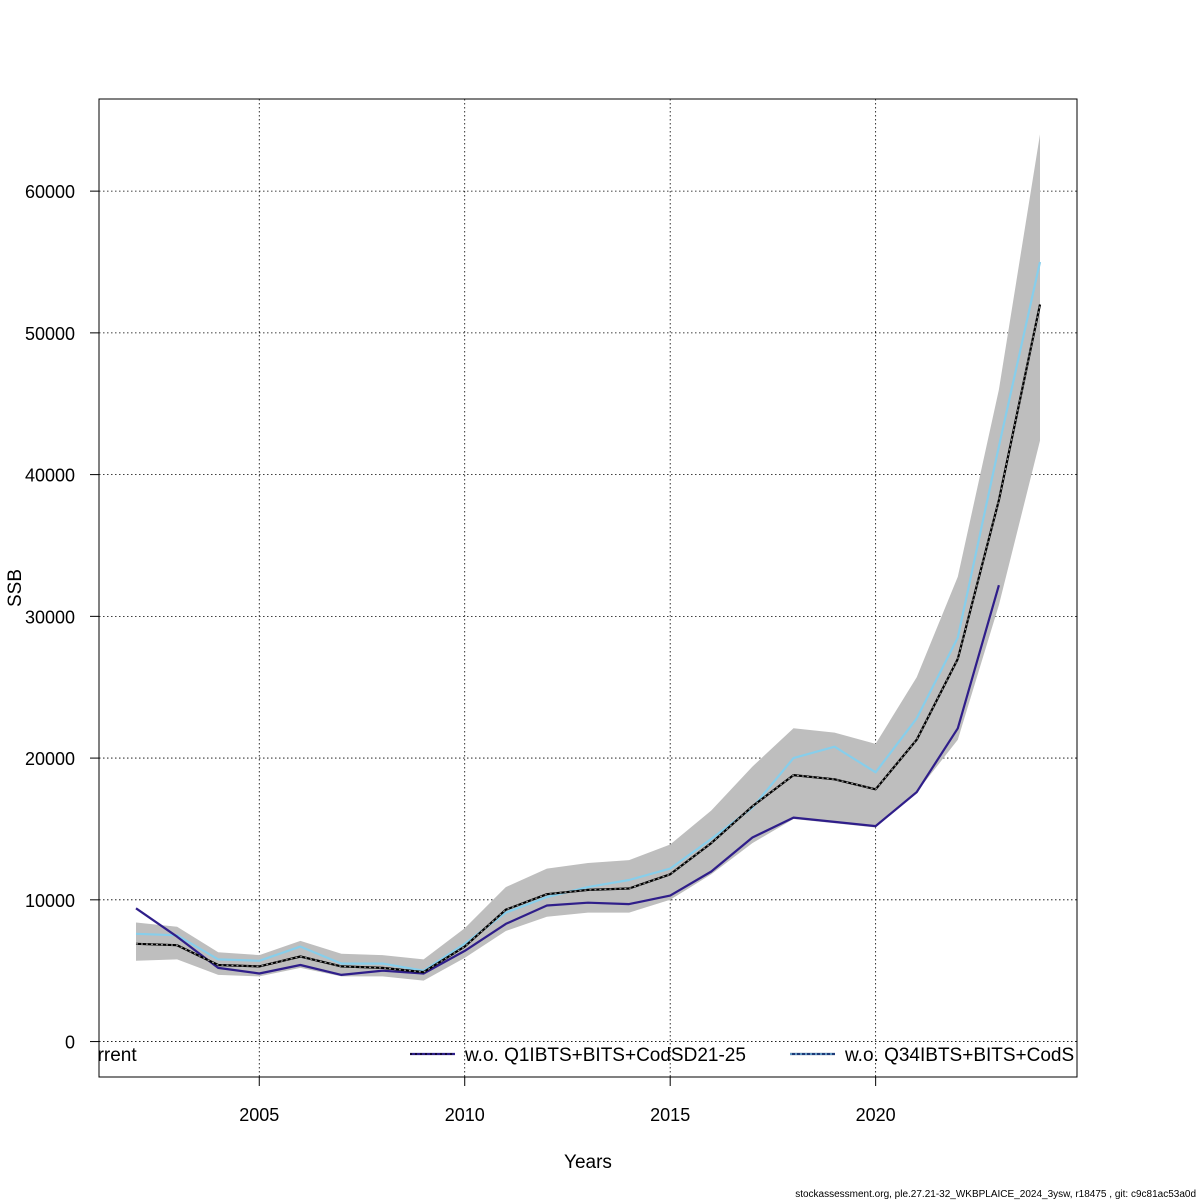 This screenshot has width=1200, height=1200. What do you see at coordinates (15, 588) in the screenshot?
I see `y-axis-title: SSB` at bounding box center [15, 588].